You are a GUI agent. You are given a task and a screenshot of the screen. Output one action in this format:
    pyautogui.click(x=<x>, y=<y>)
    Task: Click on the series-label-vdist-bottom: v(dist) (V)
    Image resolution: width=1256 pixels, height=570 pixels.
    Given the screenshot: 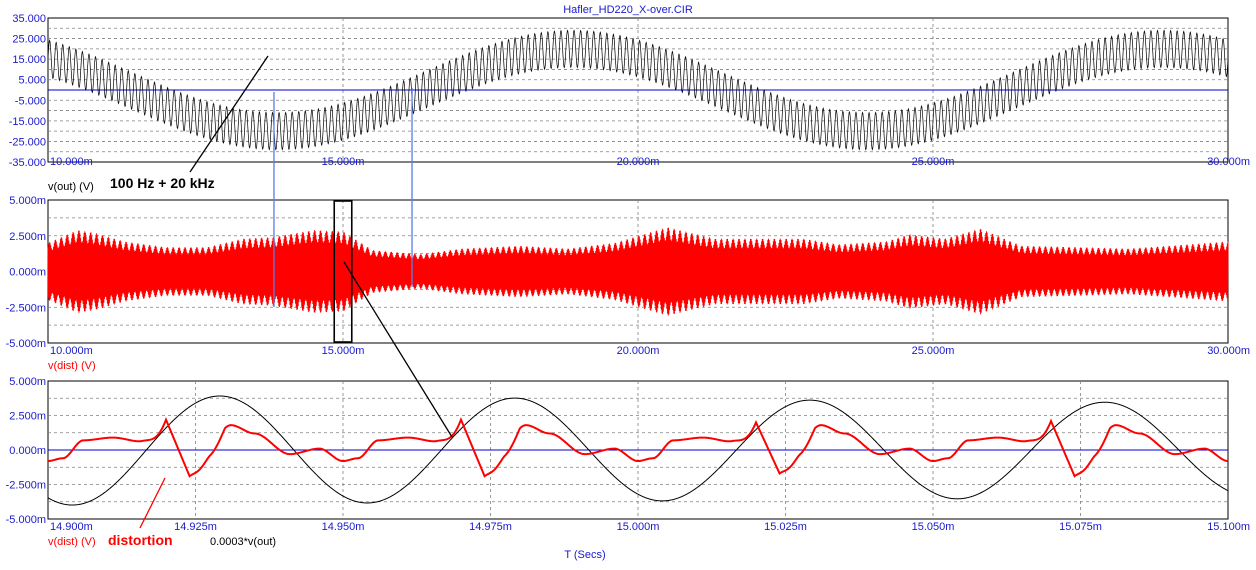 What is the action you would take?
    pyautogui.click(x=72, y=542)
    